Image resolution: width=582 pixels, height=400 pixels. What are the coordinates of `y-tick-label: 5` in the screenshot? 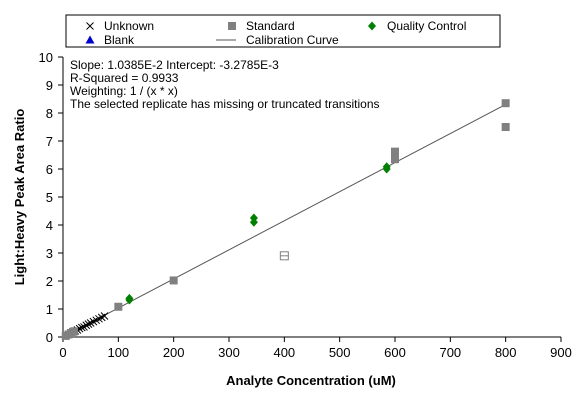 It's located at (49, 197).